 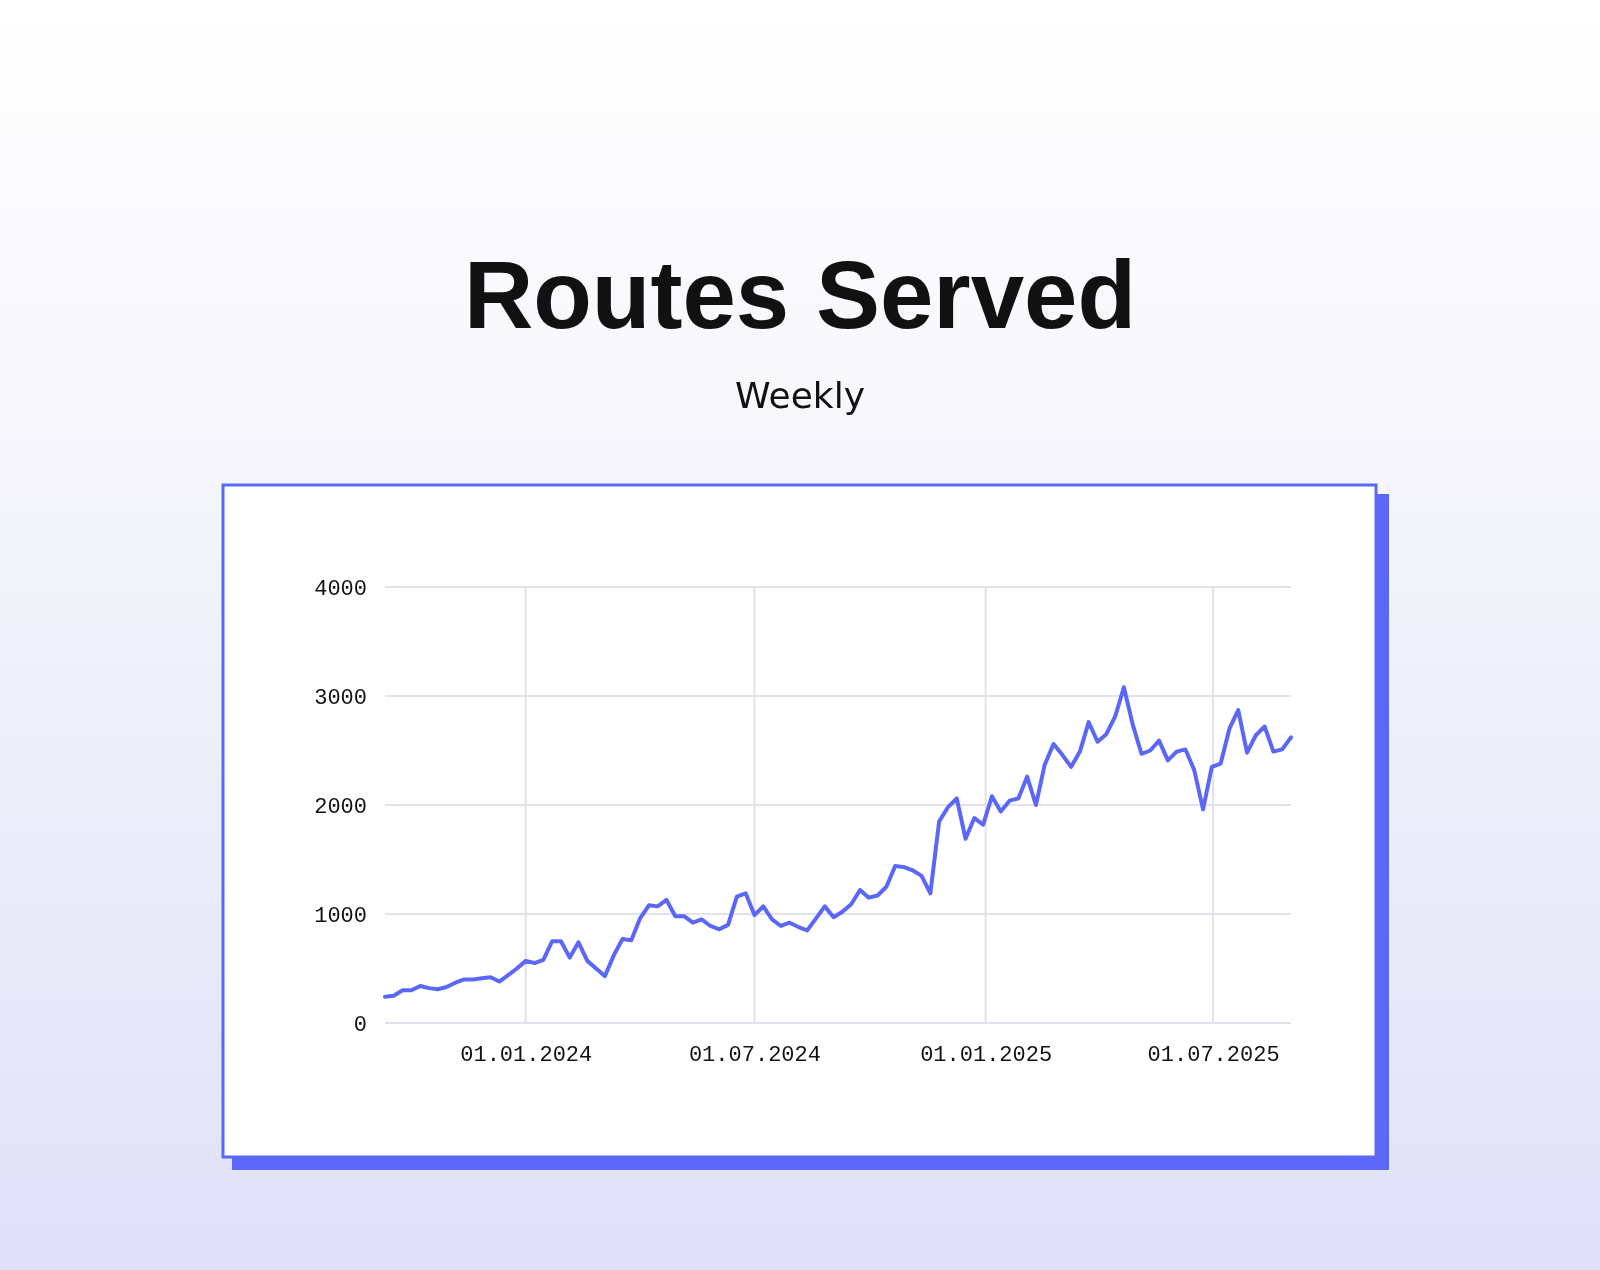 I want to click on x-tick-label: 01.01.2025, so click(x=986, y=1055).